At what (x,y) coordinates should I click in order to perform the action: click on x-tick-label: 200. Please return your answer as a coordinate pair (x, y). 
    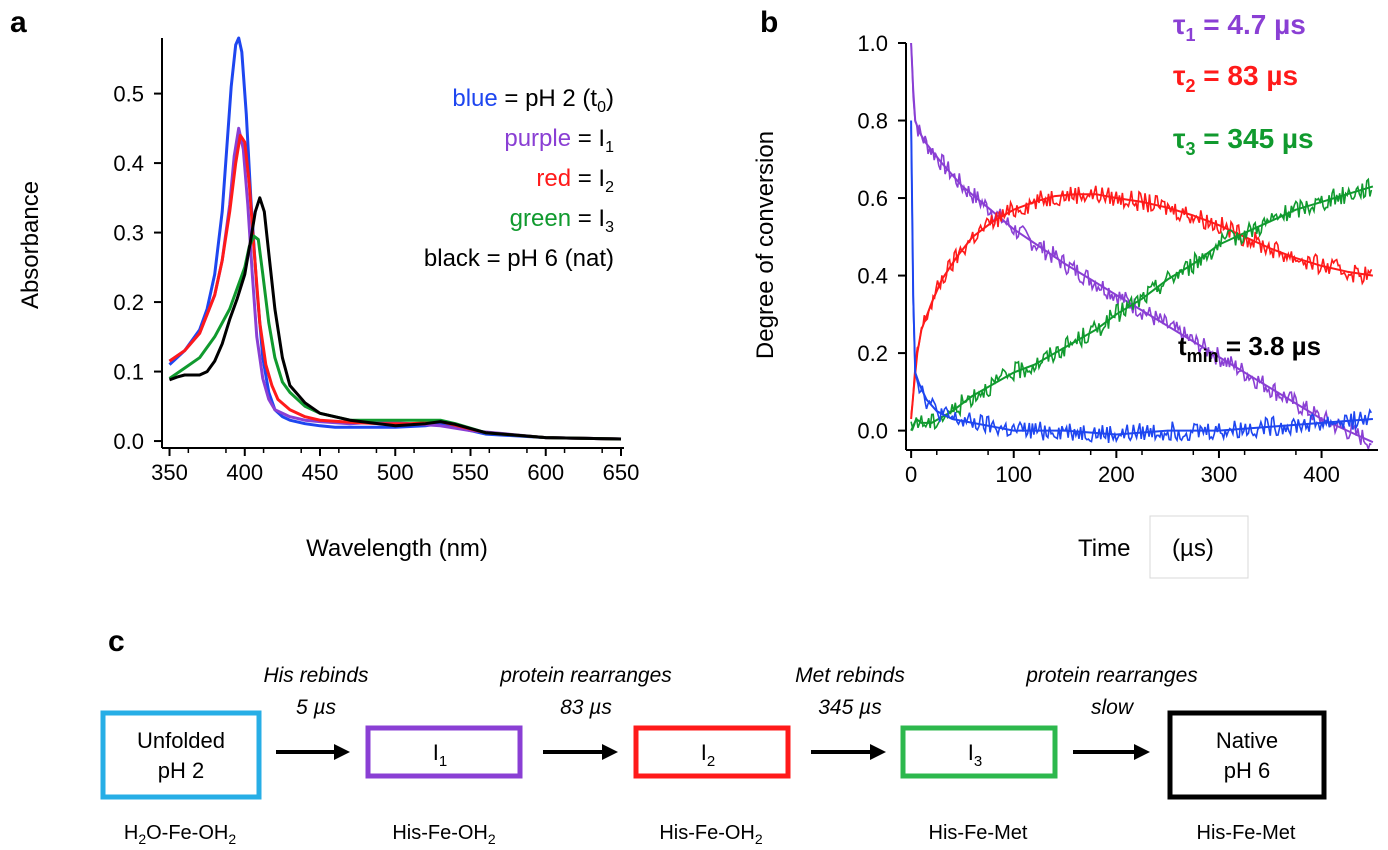
    Looking at the image, I should click on (1116, 474).